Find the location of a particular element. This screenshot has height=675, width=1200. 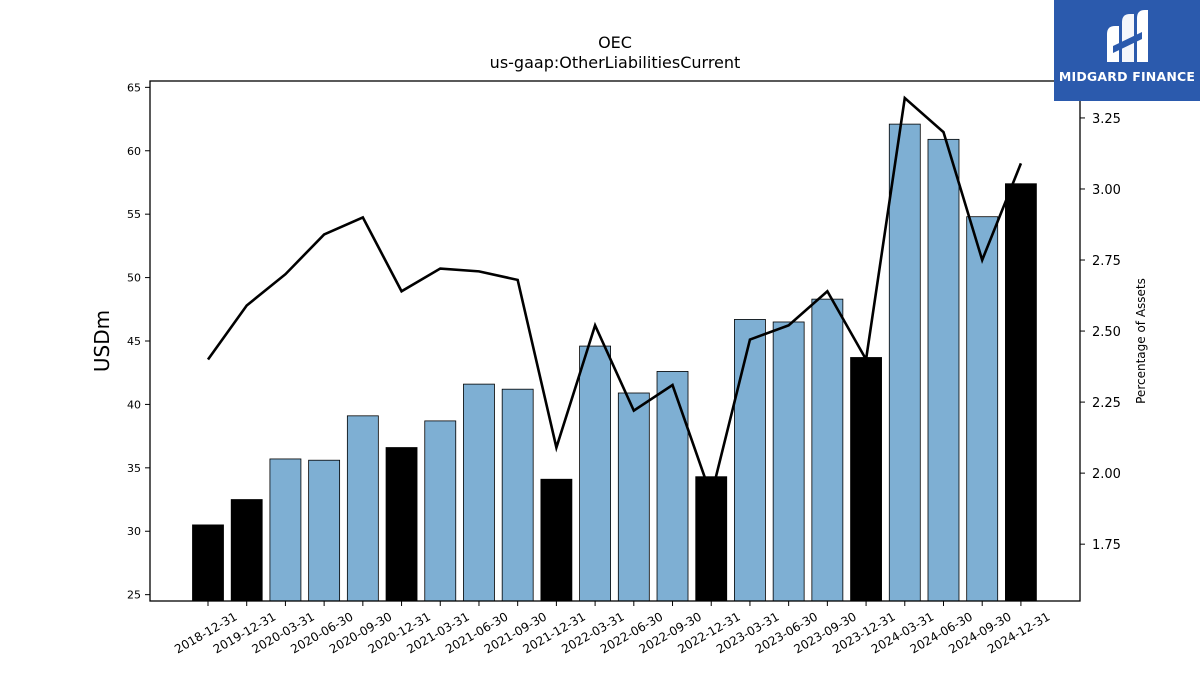

chart-title: OEC is located at coordinates (615, 42).